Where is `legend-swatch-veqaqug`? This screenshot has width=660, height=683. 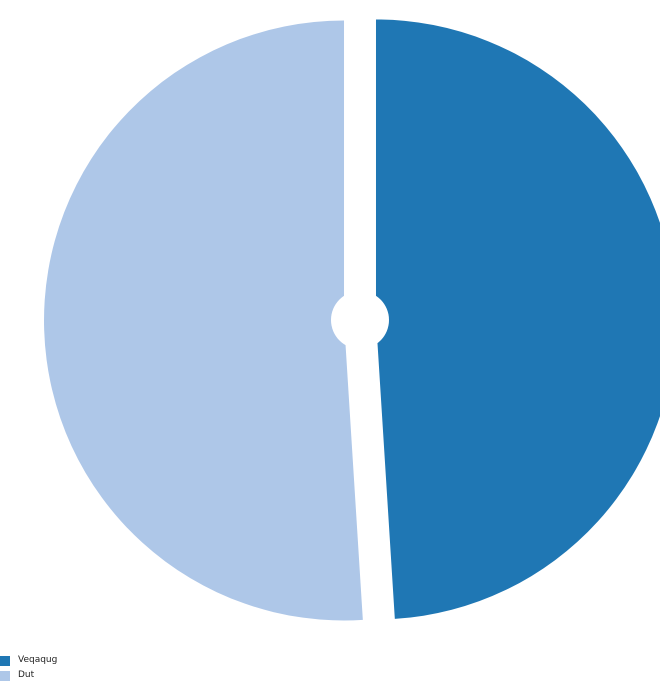
legend-swatch-veqaqug is located at coordinates (5, 660).